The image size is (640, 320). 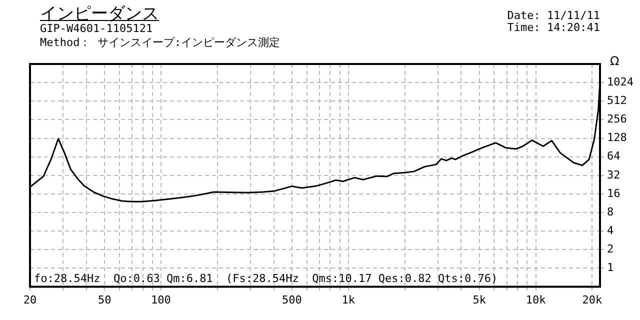 What do you see at coordinates (536, 299) in the screenshot?
I see `x-tick-label: 10k` at bounding box center [536, 299].